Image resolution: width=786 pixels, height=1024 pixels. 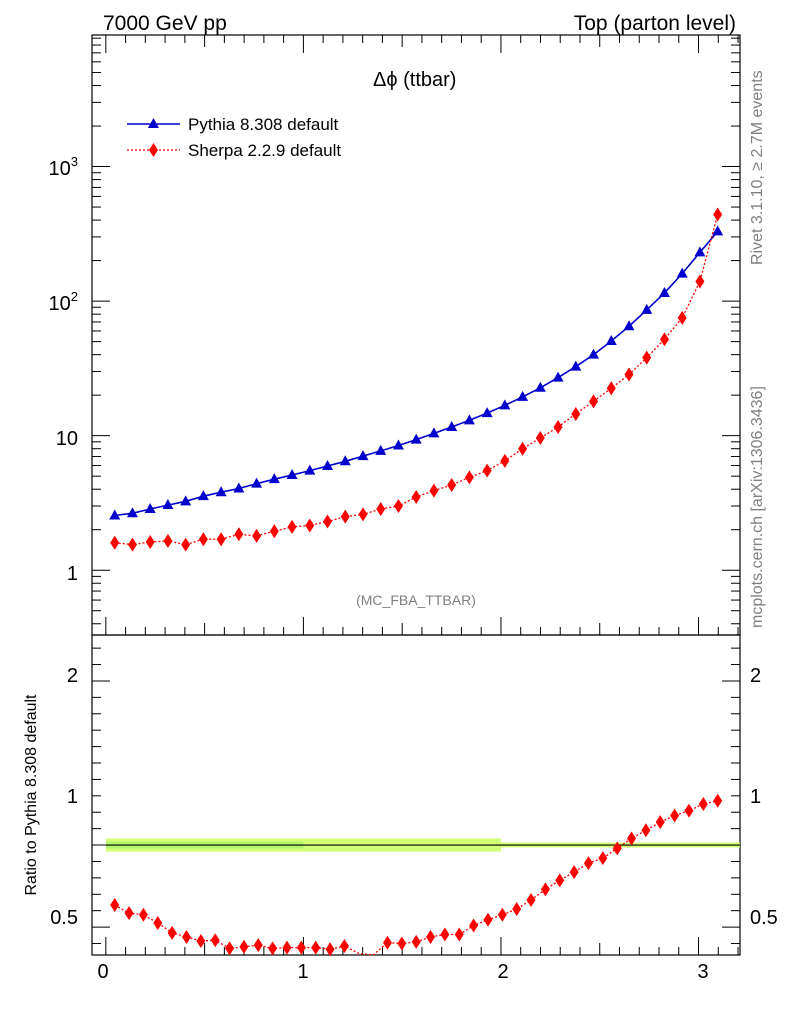 What do you see at coordinates (302, 972) in the screenshot?
I see `xtick-label-1: 1` at bounding box center [302, 972].